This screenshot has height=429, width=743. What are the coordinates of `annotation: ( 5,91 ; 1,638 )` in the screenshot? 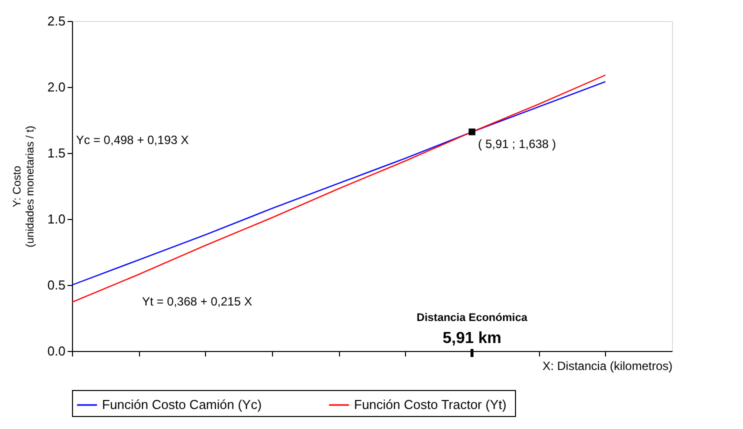 It's located at (517, 143).